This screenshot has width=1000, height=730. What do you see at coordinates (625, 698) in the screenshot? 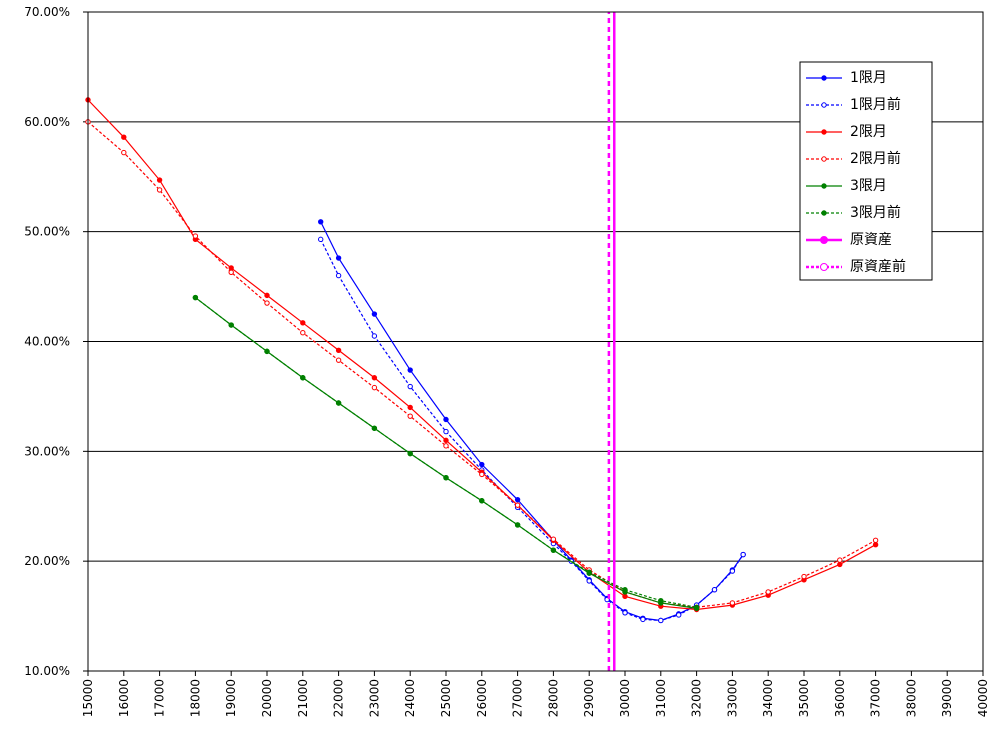
I see `x-tick-label: 30000` at bounding box center [625, 698].